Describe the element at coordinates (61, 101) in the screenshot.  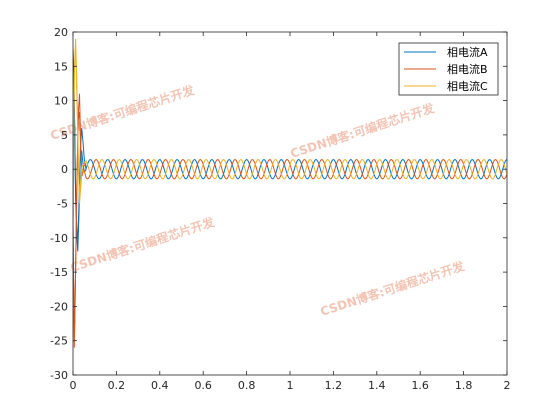
I see `y-tick-label: 10` at that location.